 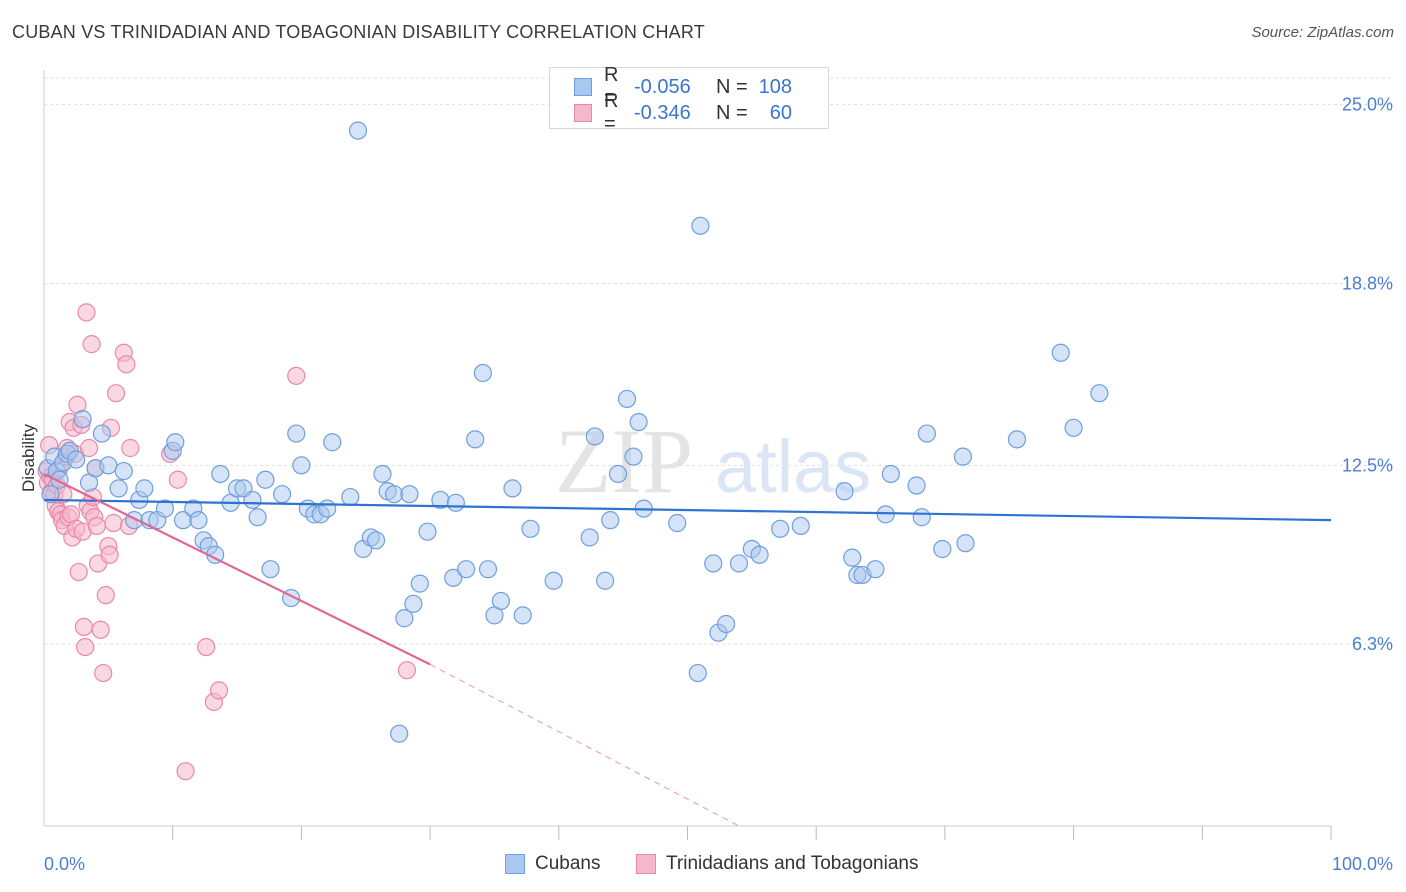 I want to click on legend-n-value: 108, so click(x=775, y=86).